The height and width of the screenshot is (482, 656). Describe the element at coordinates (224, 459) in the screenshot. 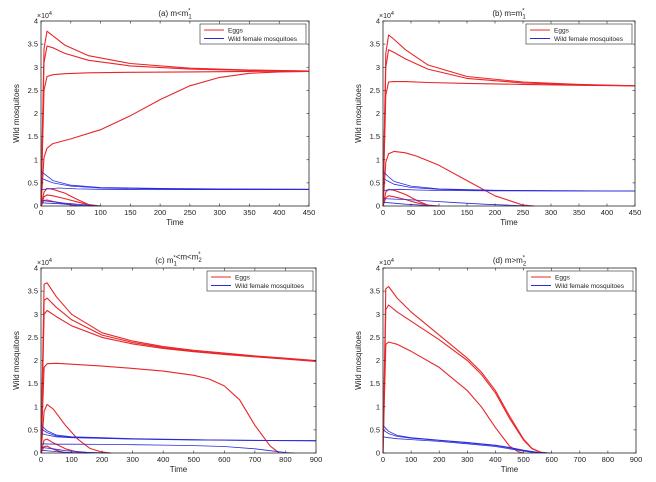

I see `x-tick-label-c-6: 600` at that location.